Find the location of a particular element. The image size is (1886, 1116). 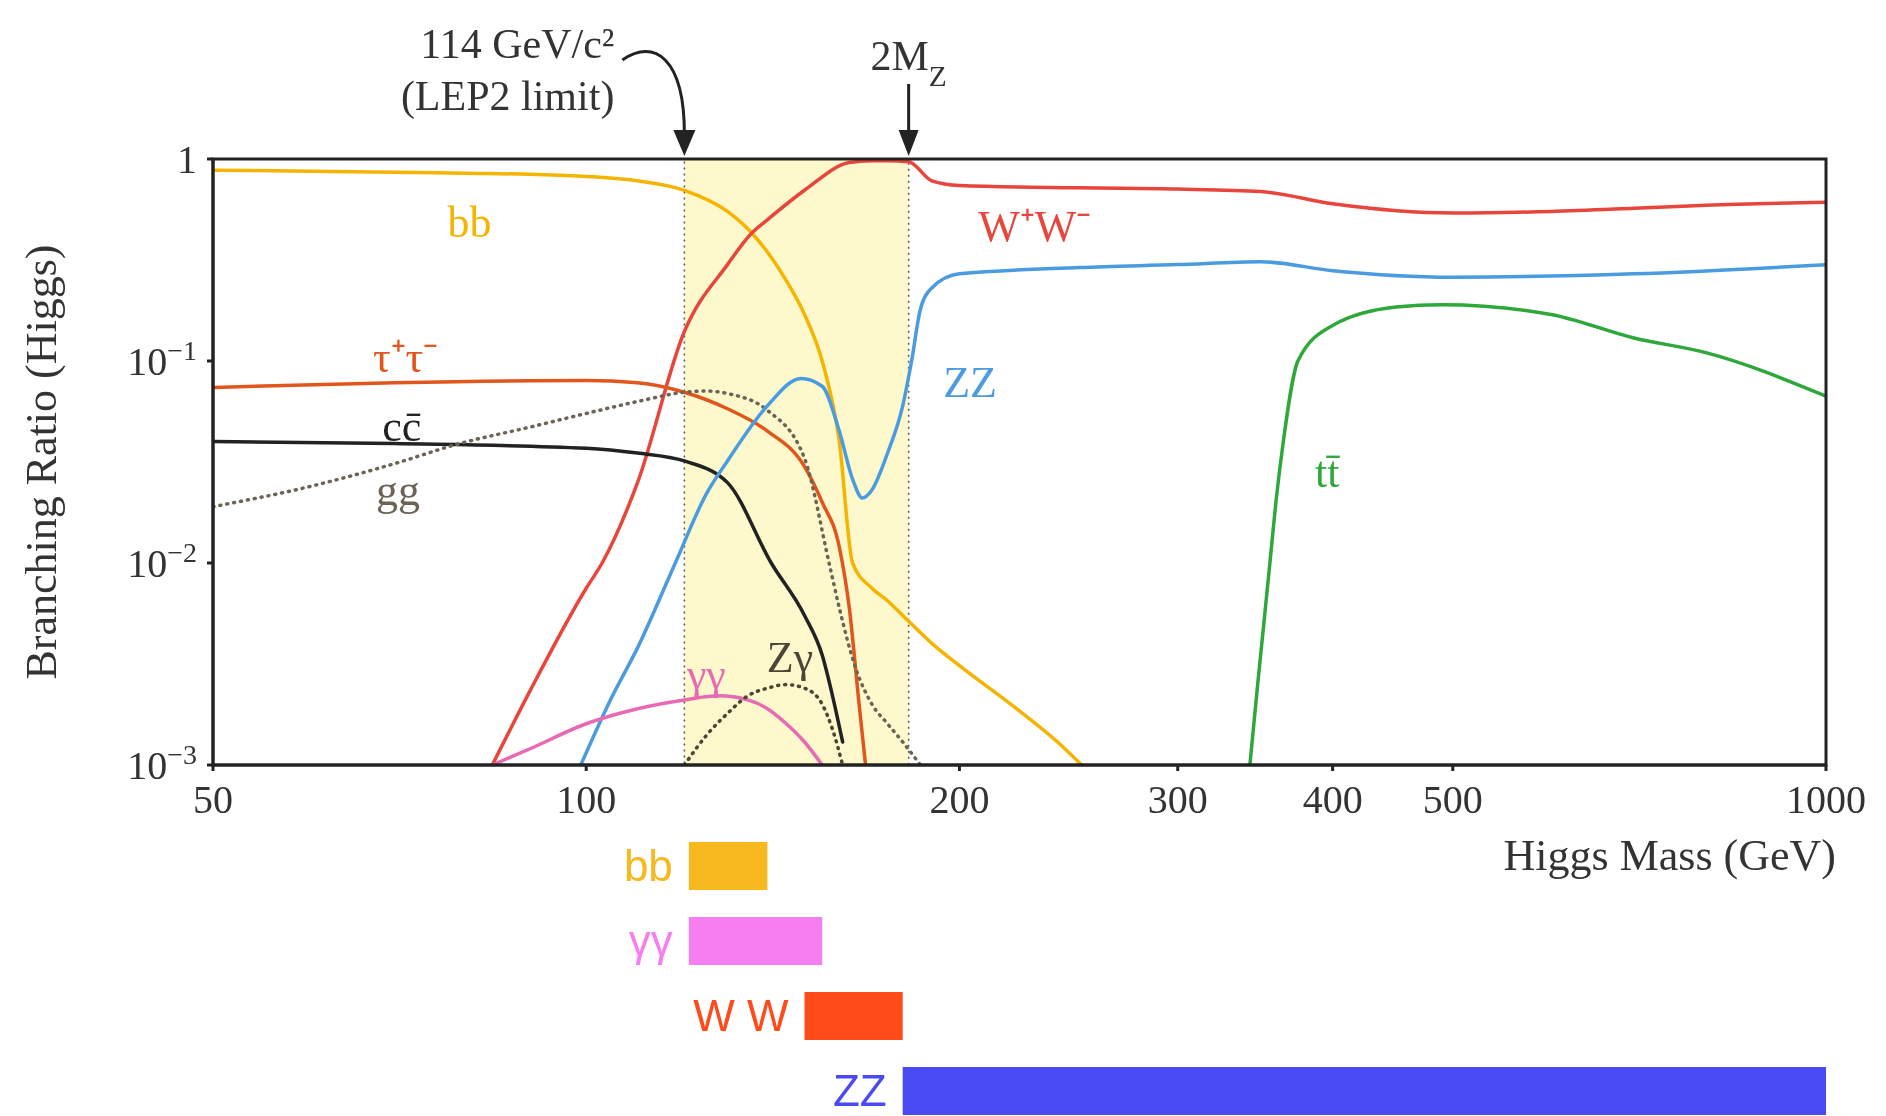

x-tick-label: 200 is located at coordinates (959, 799).